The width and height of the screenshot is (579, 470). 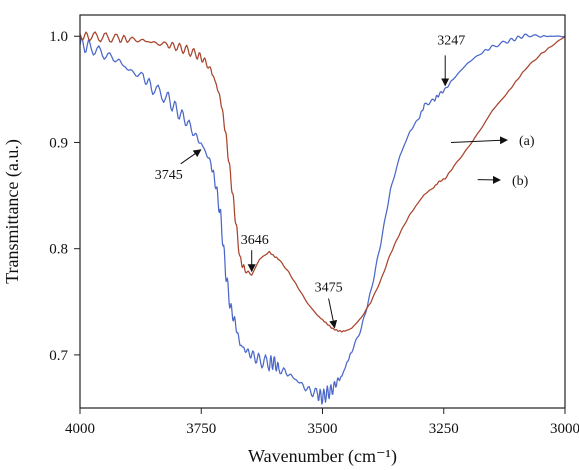 What do you see at coordinates (58, 143) in the screenshot?
I see `y-tick-label: 0.9` at bounding box center [58, 143].